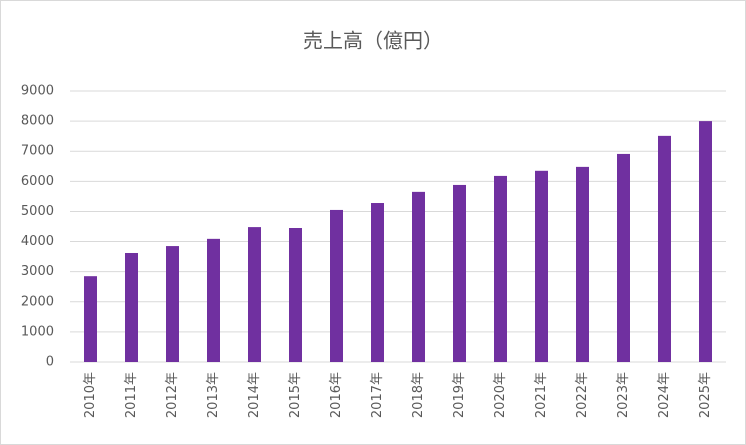 The width and height of the screenshot is (746, 445). Describe the element at coordinates (254, 395) in the screenshot. I see `x-tick-label: 2014年` at that location.